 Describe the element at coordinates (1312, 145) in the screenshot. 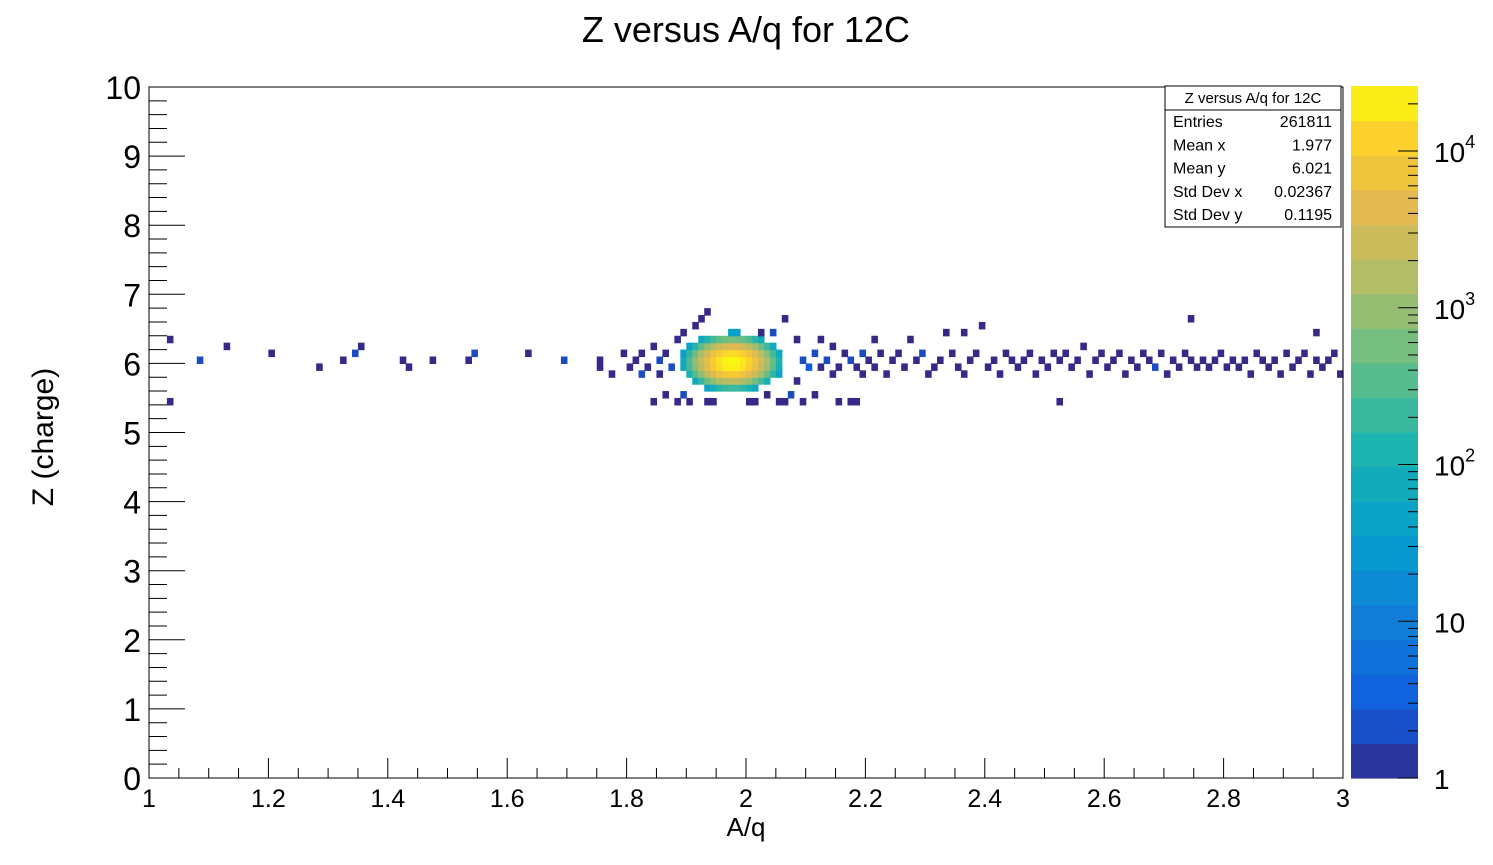

I see `stats-row-value: 1.977` at that location.